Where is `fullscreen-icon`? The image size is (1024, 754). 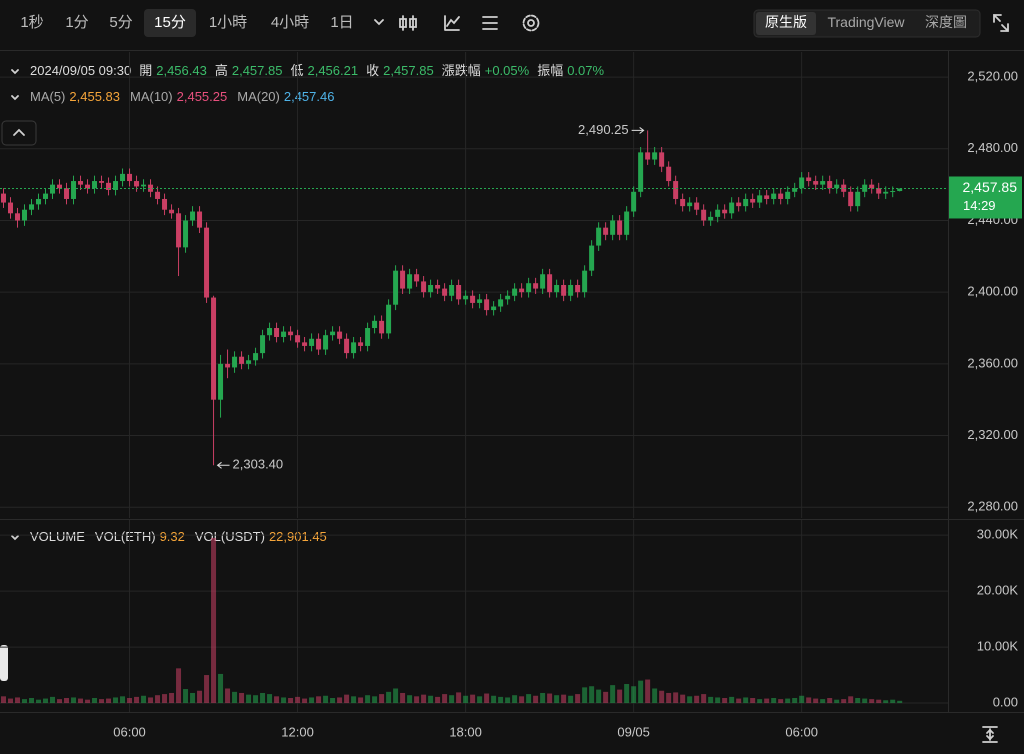 fullscreen-icon is located at coordinates (1001, 23).